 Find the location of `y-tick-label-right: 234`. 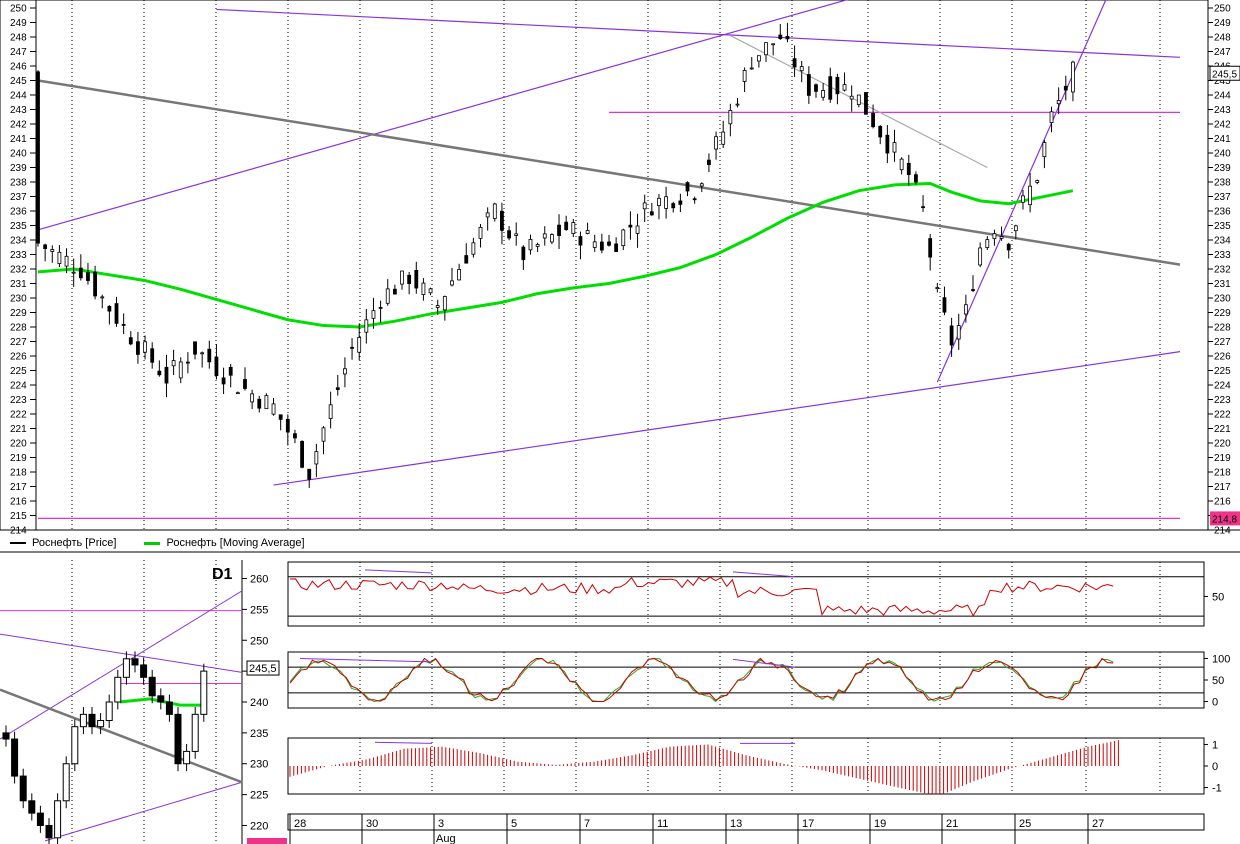

y-tick-label-right: 234 is located at coordinates (1222, 241).